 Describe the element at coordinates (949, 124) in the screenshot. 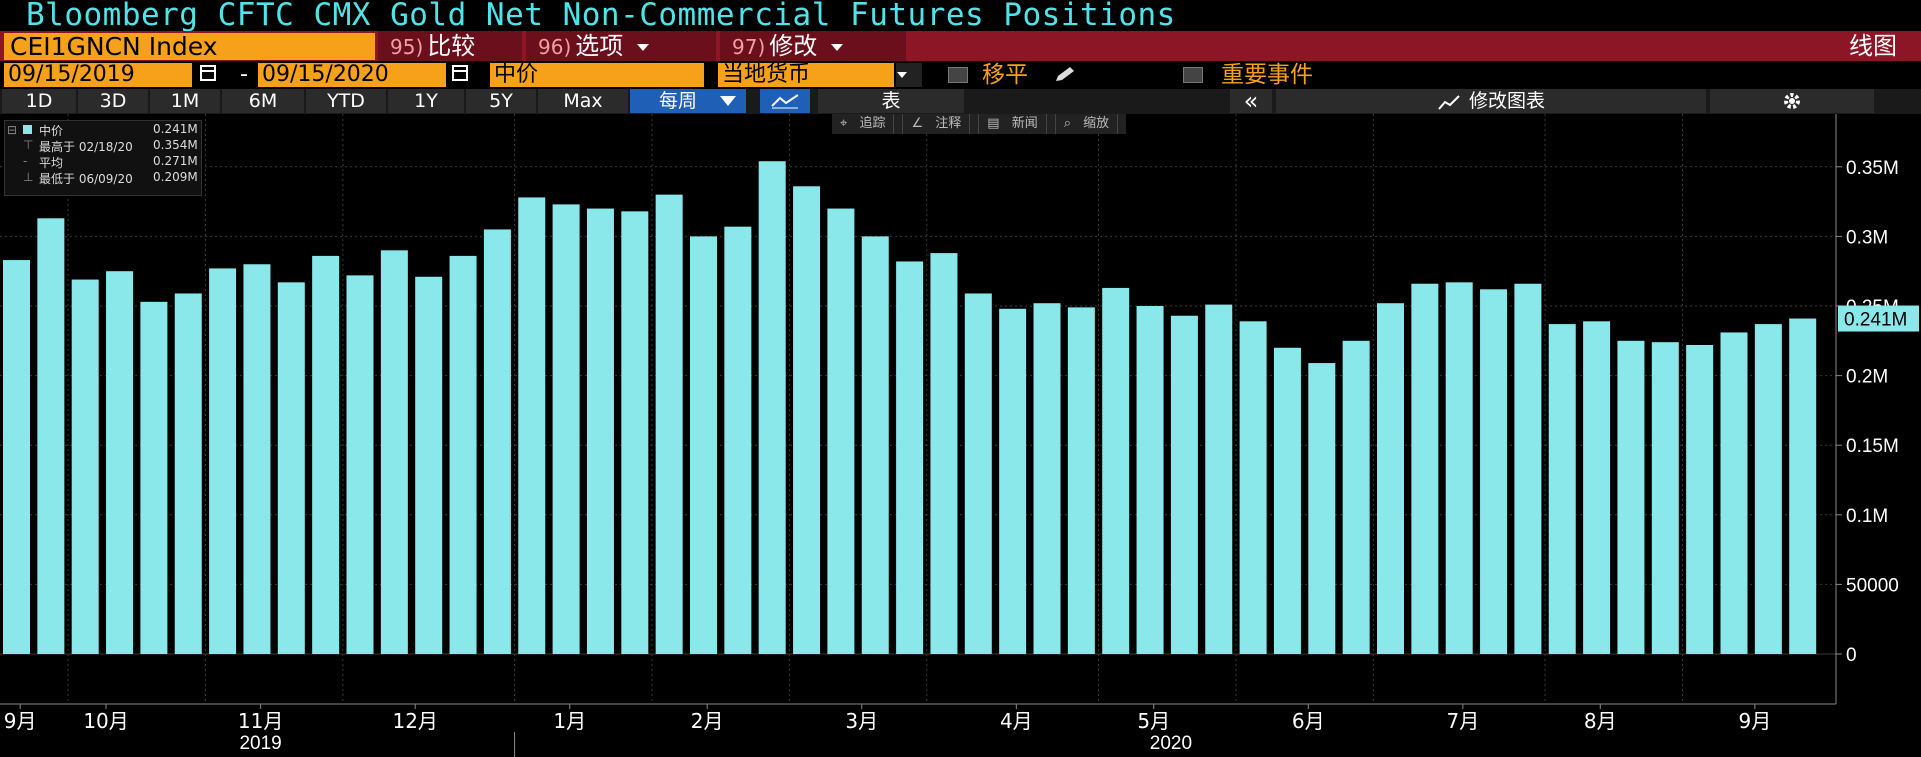

I see `annotate-tool-label: 注释` at that location.